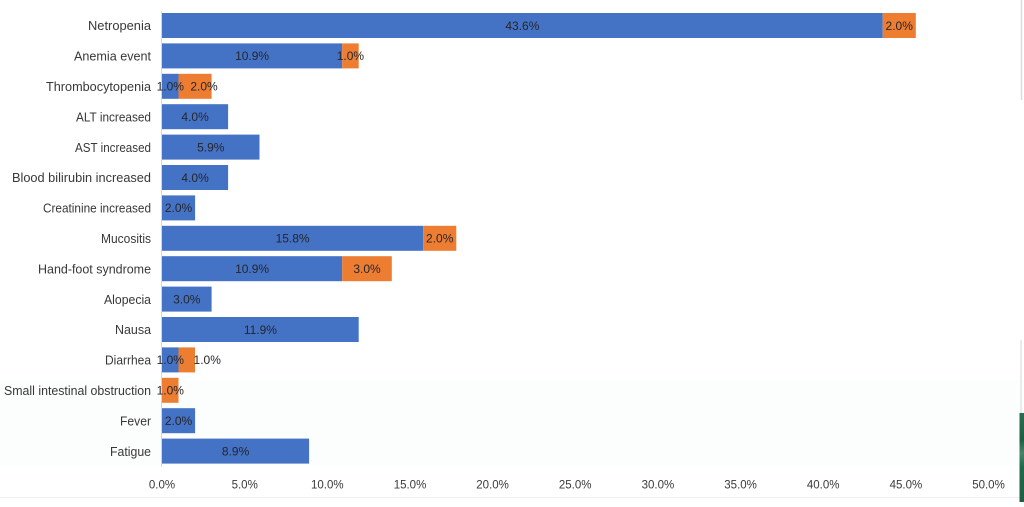  Describe the element at coordinates (126, 238) in the screenshot. I see `svg-text: Mucositis` at that location.